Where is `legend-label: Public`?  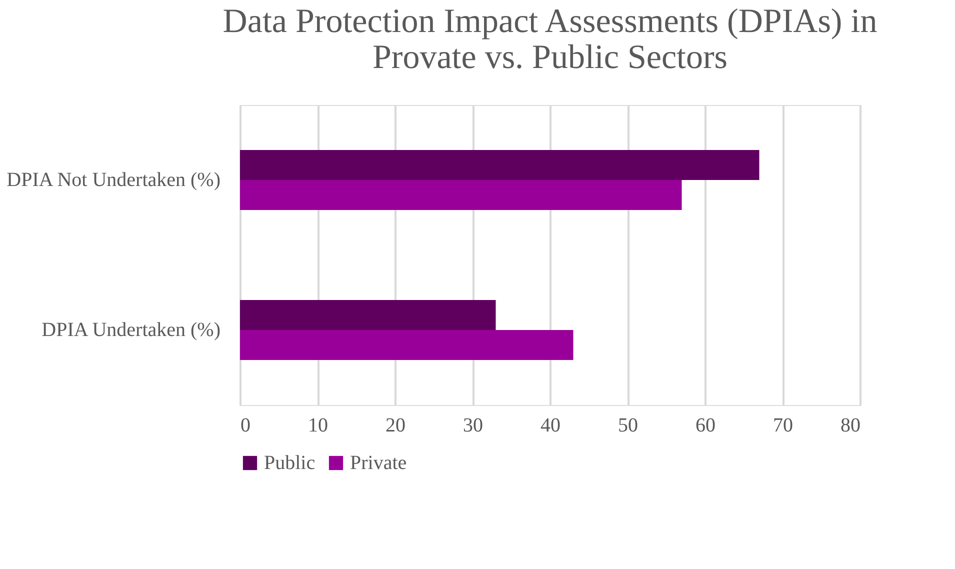
legend-label: Public is located at coordinates (290, 463).